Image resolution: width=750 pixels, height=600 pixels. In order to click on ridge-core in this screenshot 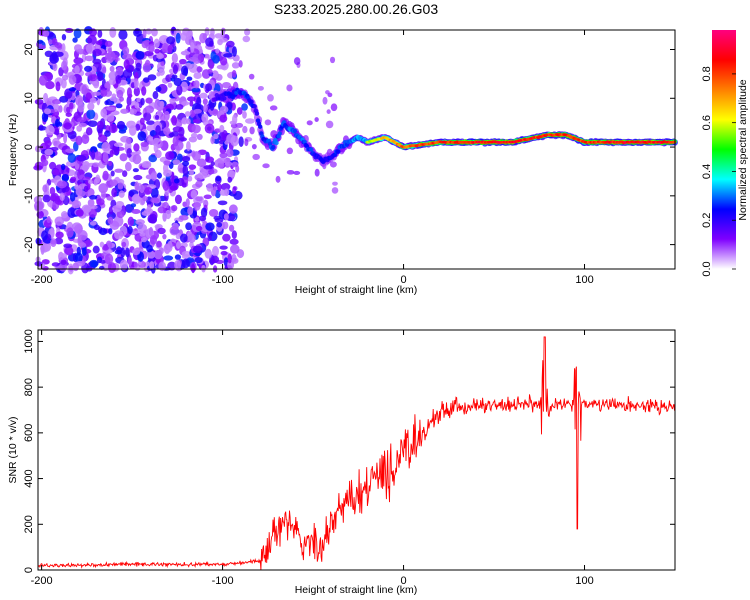, I will do `click(674, 142)`.